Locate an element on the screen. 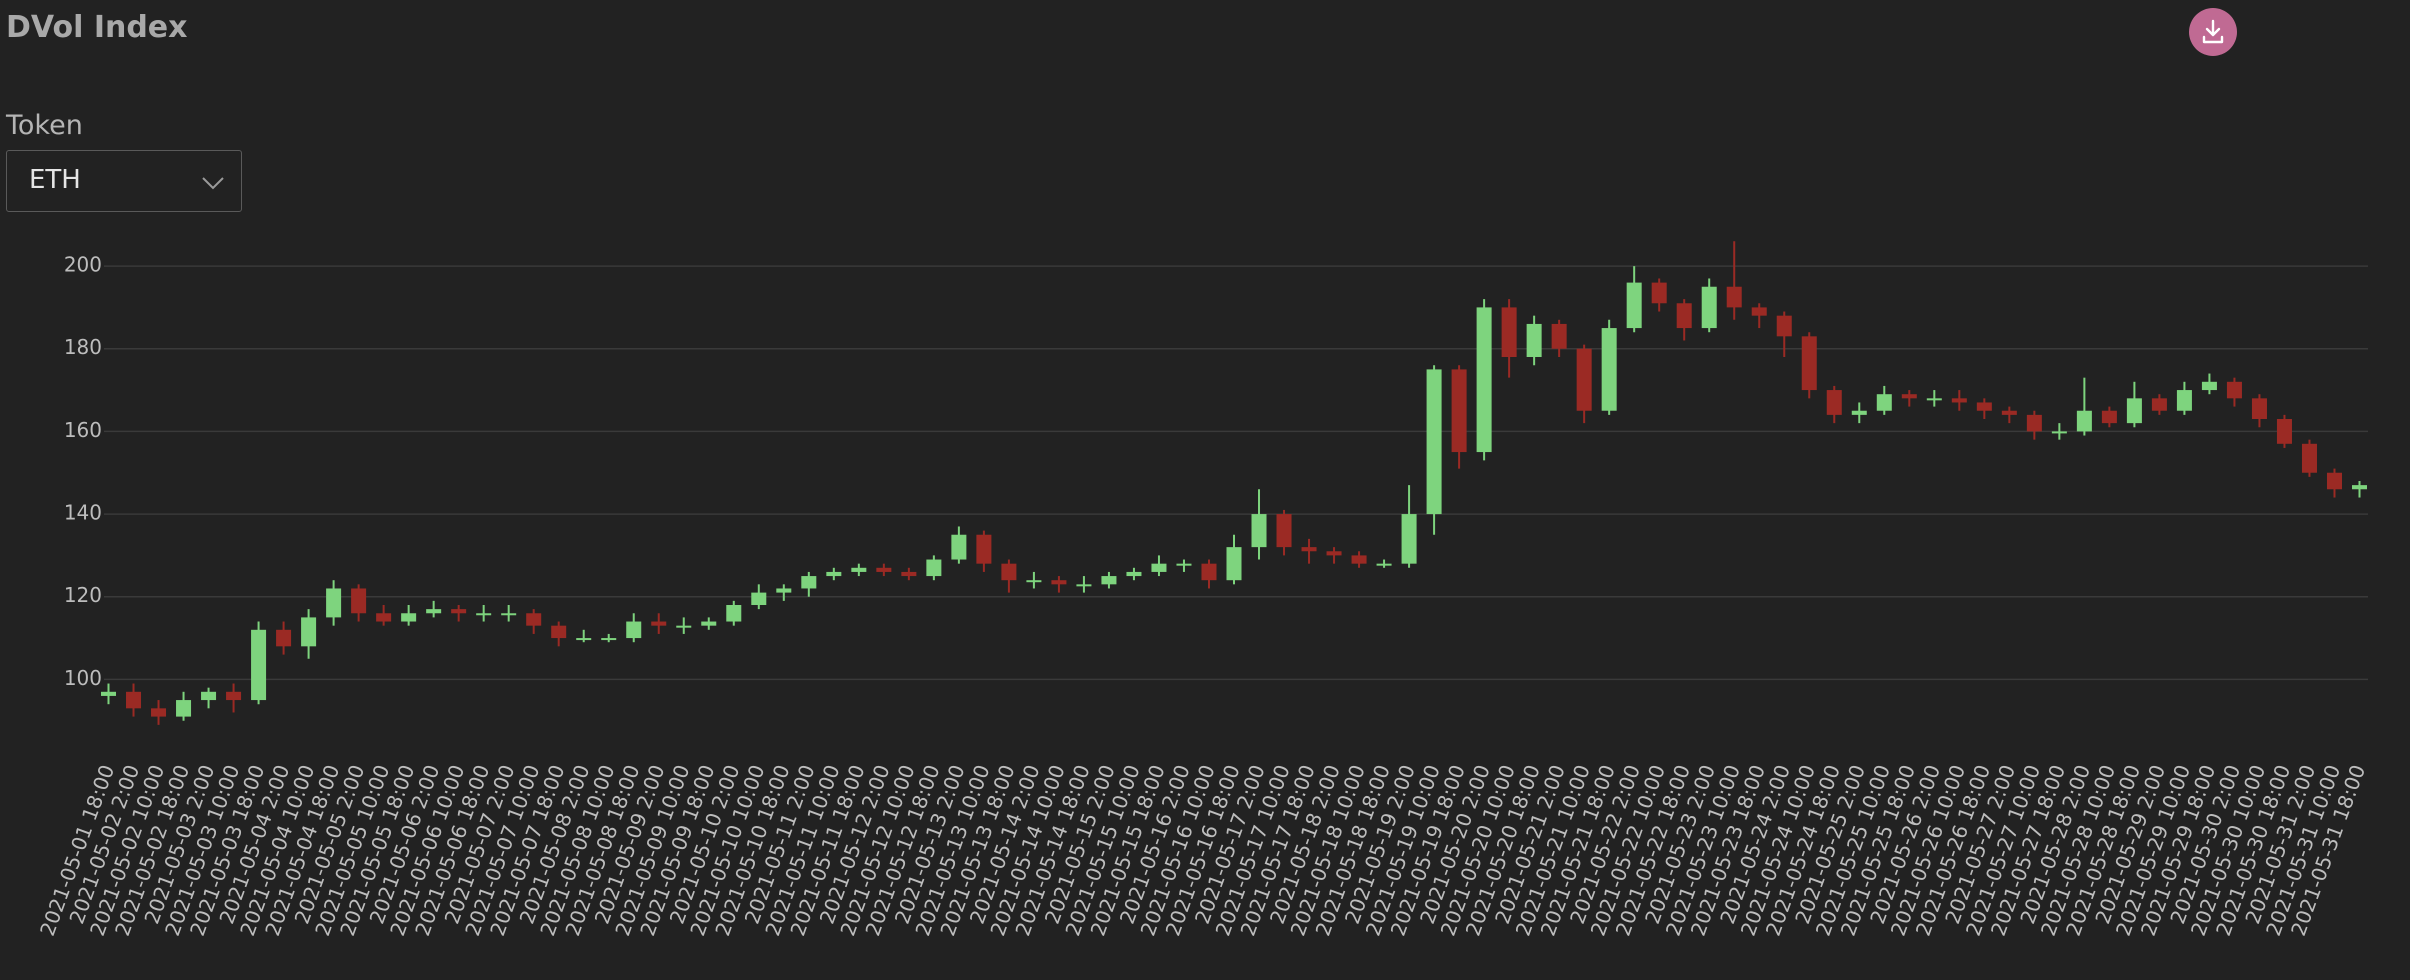 This screenshot has height=980, width=2410. y-tick-label: 100 is located at coordinates (83, 678).